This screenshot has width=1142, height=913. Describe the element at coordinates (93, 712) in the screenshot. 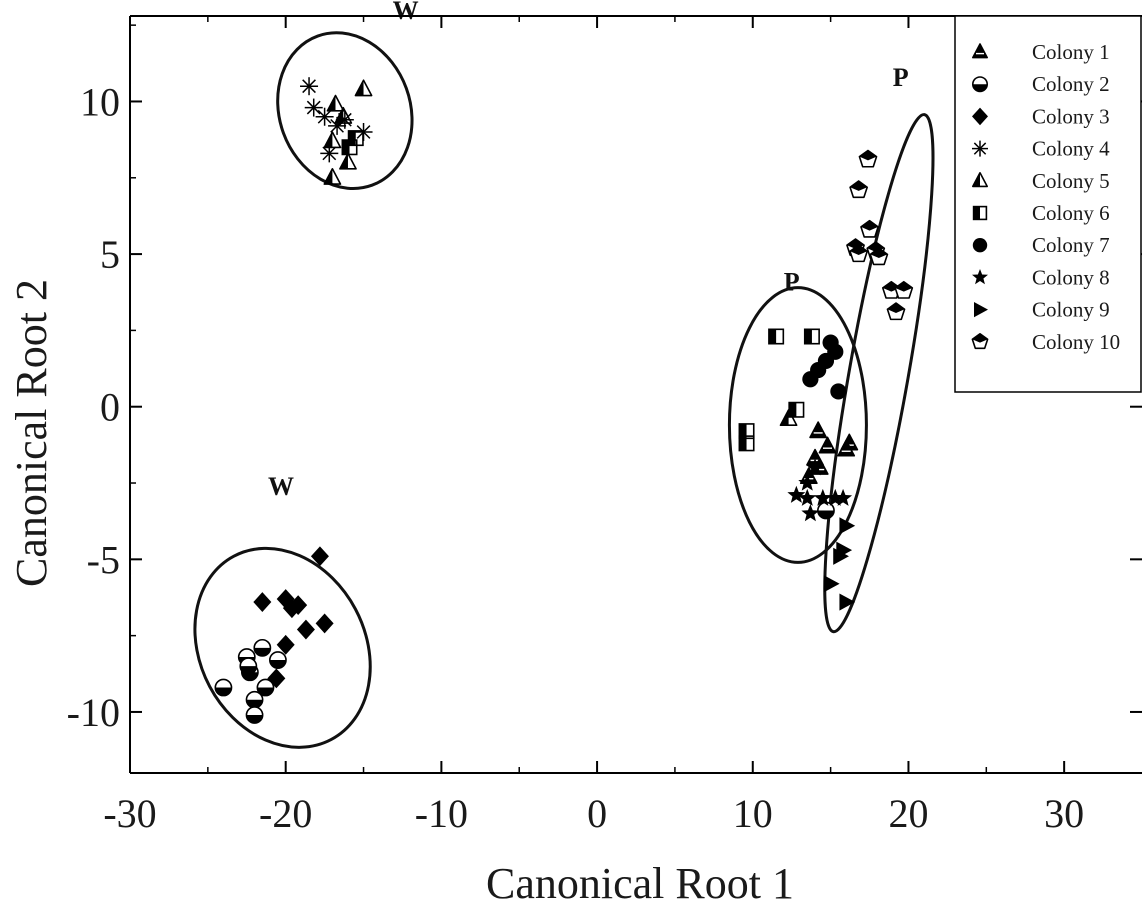

I see `y-tick-label: -10` at that location.